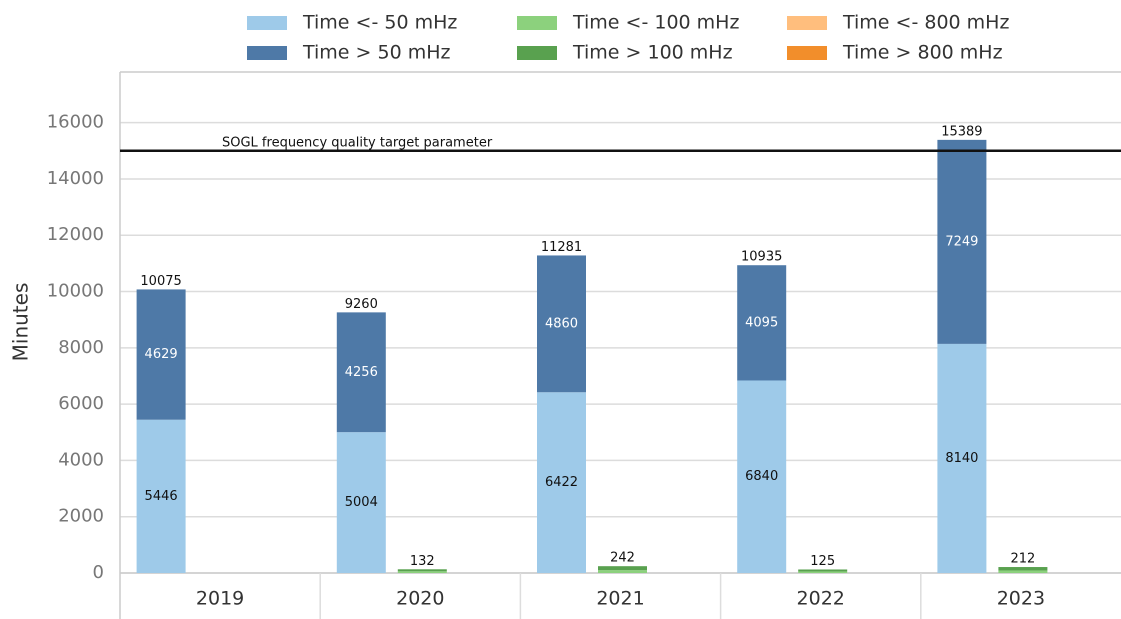 The height and width of the screenshot is (619, 1121). Describe the element at coordinates (761, 257) in the screenshot. I see `total-label: 10935` at that location.